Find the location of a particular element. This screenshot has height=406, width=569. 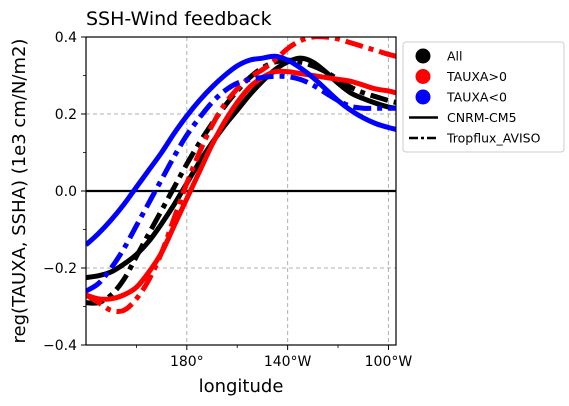

x-tick-label: 140°W is located at coordinates (288, 362).